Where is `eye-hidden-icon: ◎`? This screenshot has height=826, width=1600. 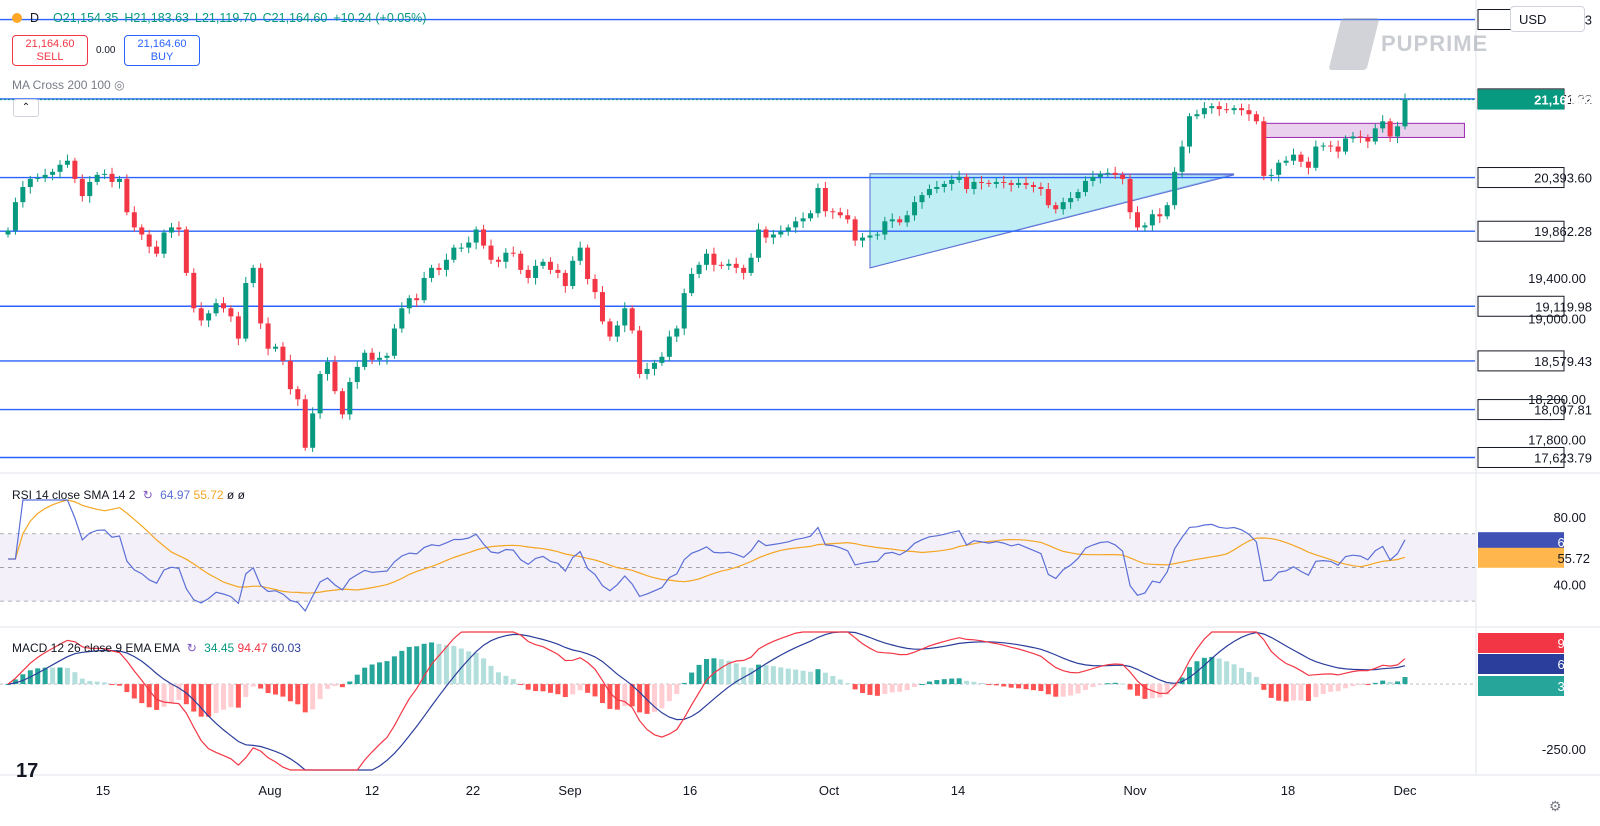
eye-hidden-icon: ◎ is located at coordinates (119, 85).